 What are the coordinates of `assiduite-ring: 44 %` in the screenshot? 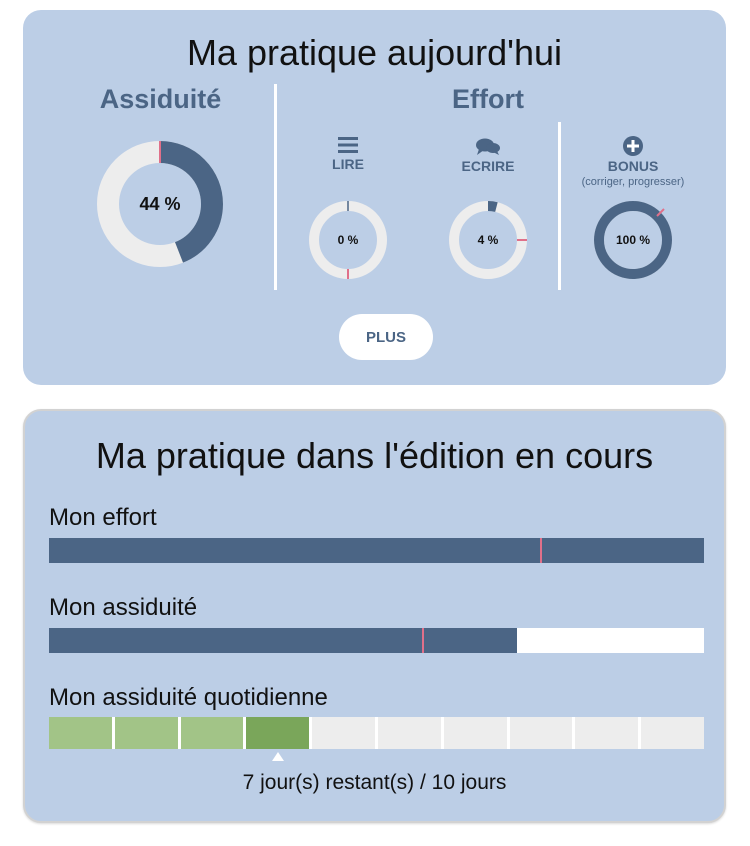 It's located at (160, 204).